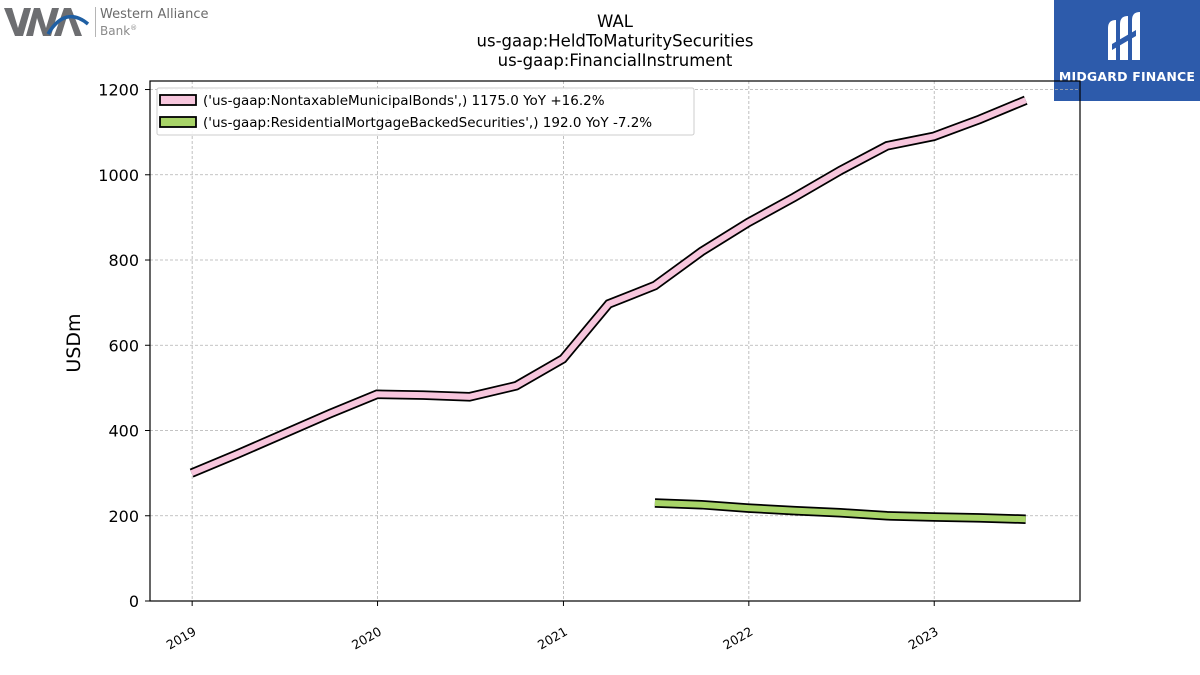 This screenshot has height=675, width=1200. Describe the element at coordinates (123, 516) in the screenshot. I see `y-tick-label: 200` at that location.